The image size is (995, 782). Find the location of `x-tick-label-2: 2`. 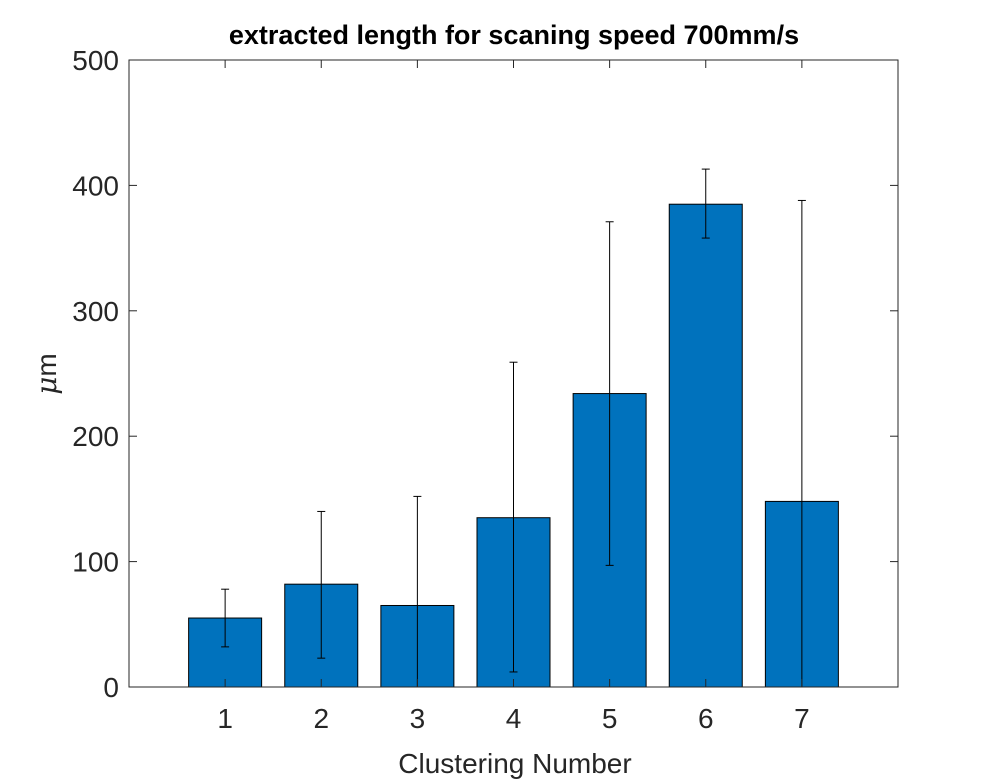

x-tick-label-2: 2 is located at coordinates (321, 718).